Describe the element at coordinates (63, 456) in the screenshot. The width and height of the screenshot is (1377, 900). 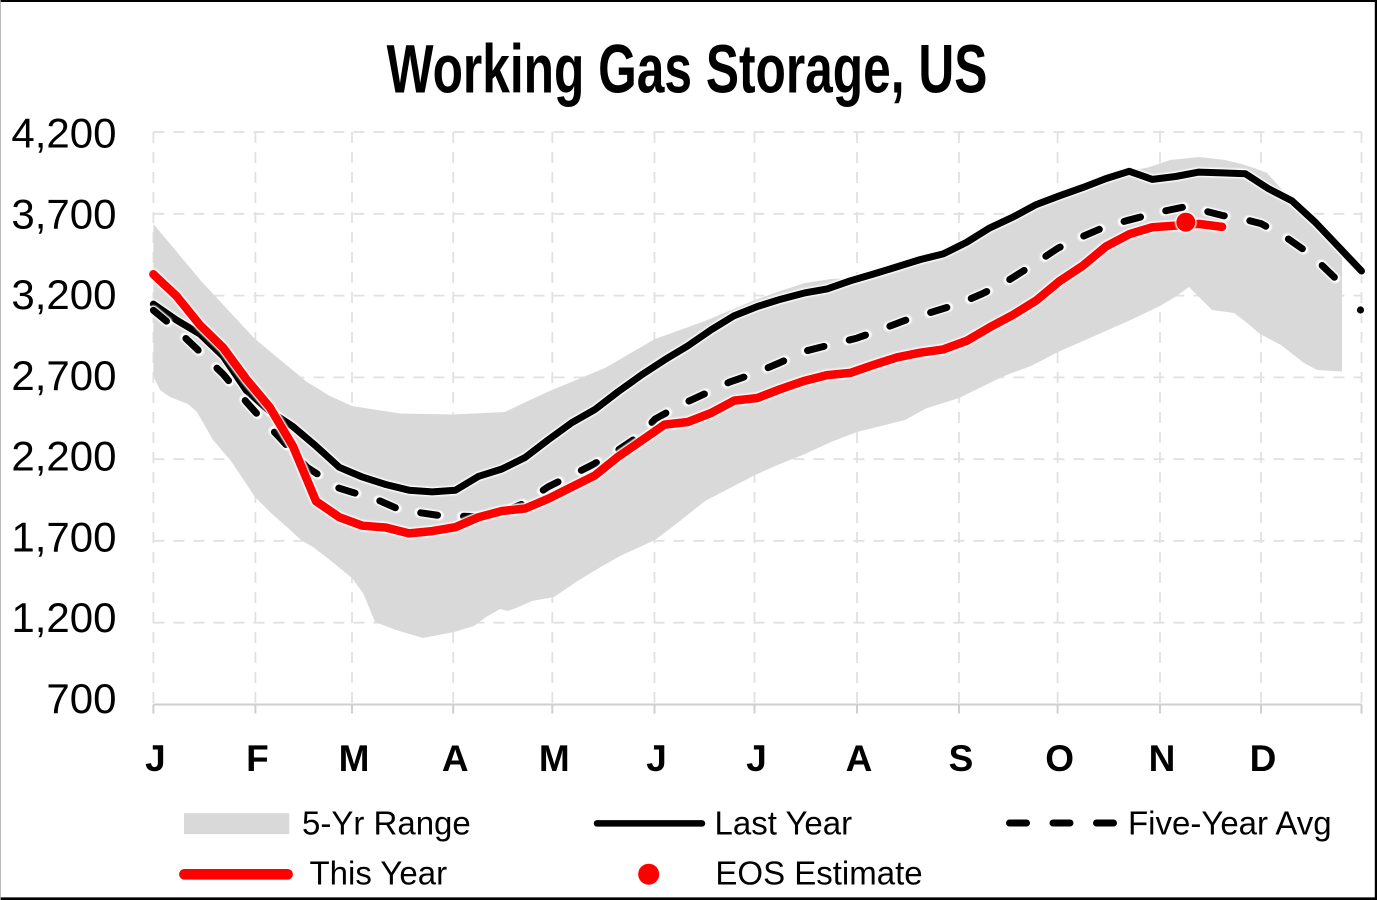
I see `svg-text: 2,200` at that location.